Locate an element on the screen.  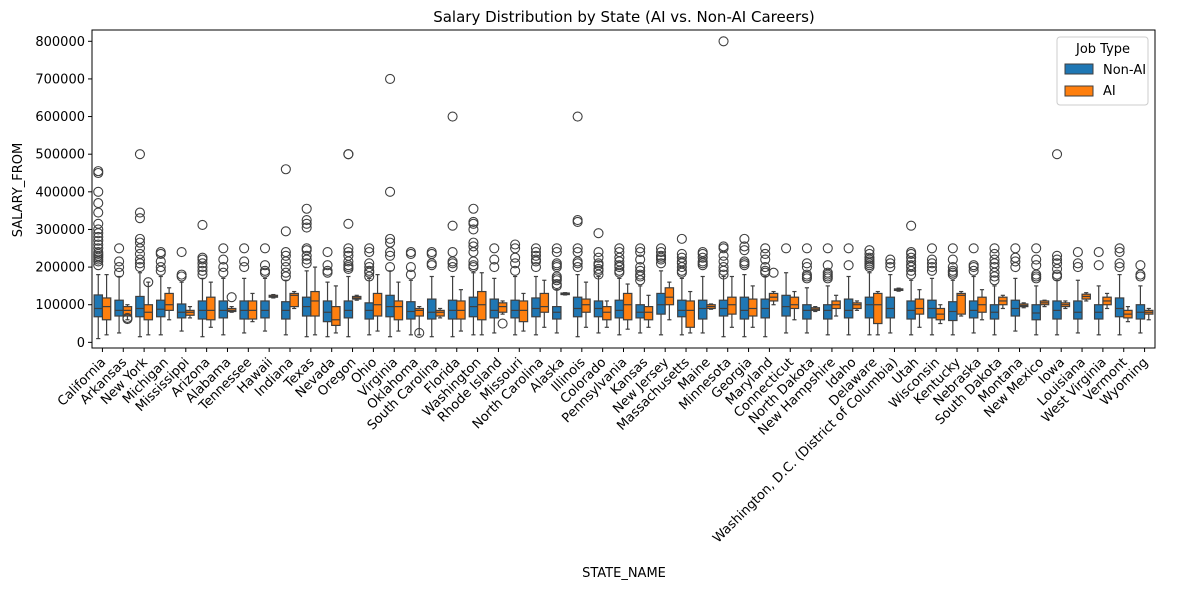
legend-label-non-ai: Non-AI is located at coordinates (1124, 70).